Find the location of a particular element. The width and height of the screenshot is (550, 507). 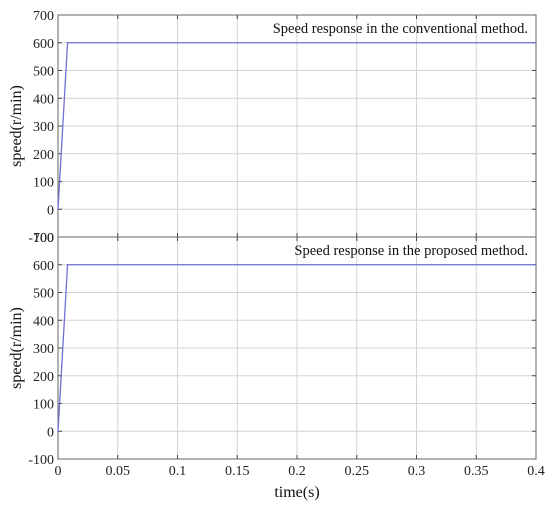

panel2-xtick-label-6: 0.3 is located at coordinates (417, 471).